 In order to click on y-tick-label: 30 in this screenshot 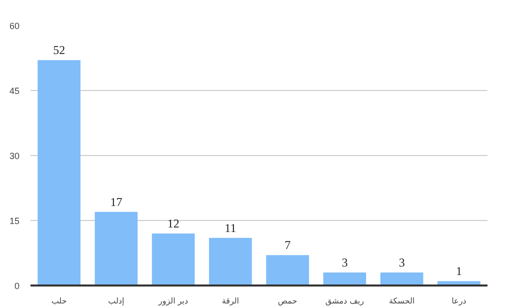, I will do `click(14, 156)`.